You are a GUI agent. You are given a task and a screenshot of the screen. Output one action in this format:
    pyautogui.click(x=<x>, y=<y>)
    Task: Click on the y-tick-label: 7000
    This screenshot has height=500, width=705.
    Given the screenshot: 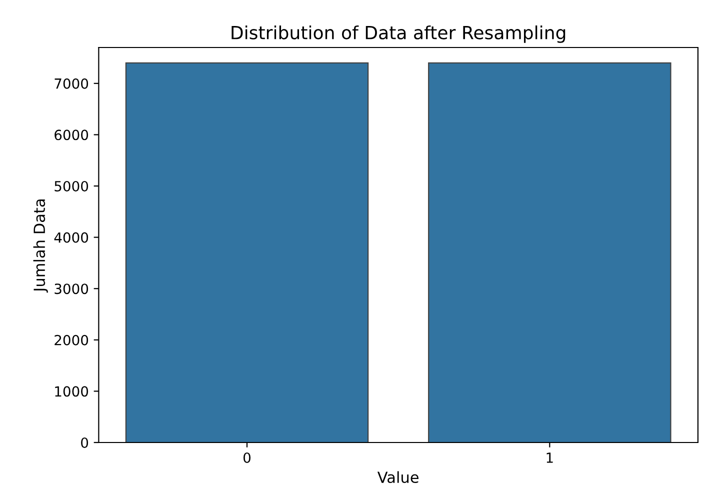 What is the action you would take?
    pyautogui.click(x=71, y=83)
    